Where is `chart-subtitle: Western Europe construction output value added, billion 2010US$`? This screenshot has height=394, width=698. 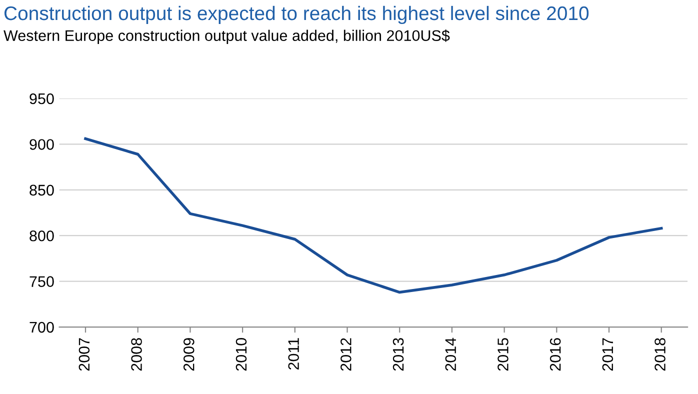 chart-subtitle: Western Europe construction output value added, billion 2010US$ is located at coordinates (227, 37).